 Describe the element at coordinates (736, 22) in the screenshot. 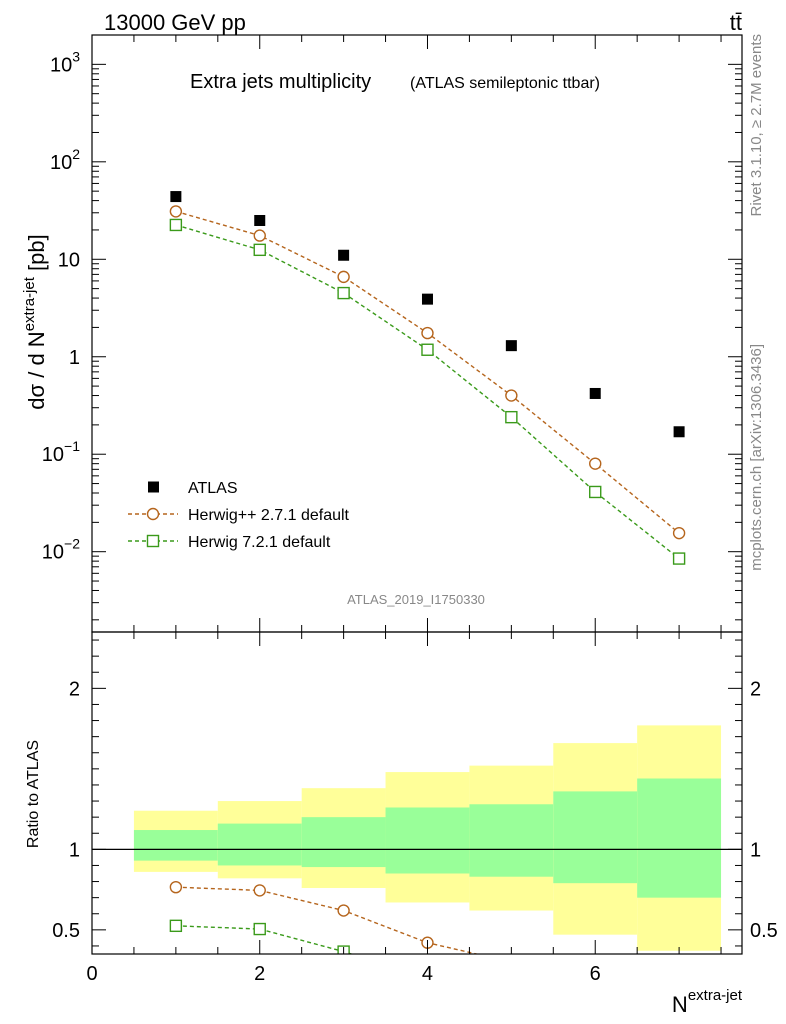

I see `process-label: tt̄` at that location.